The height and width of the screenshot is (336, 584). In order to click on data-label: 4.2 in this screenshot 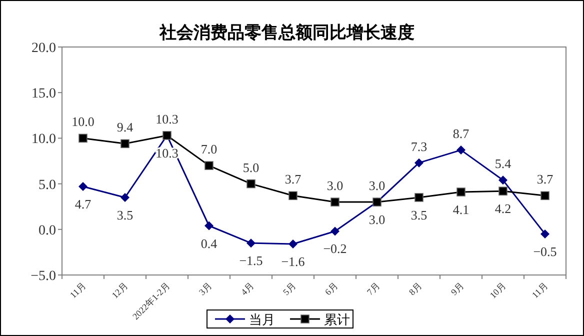, I will do `click(503, 208)`.